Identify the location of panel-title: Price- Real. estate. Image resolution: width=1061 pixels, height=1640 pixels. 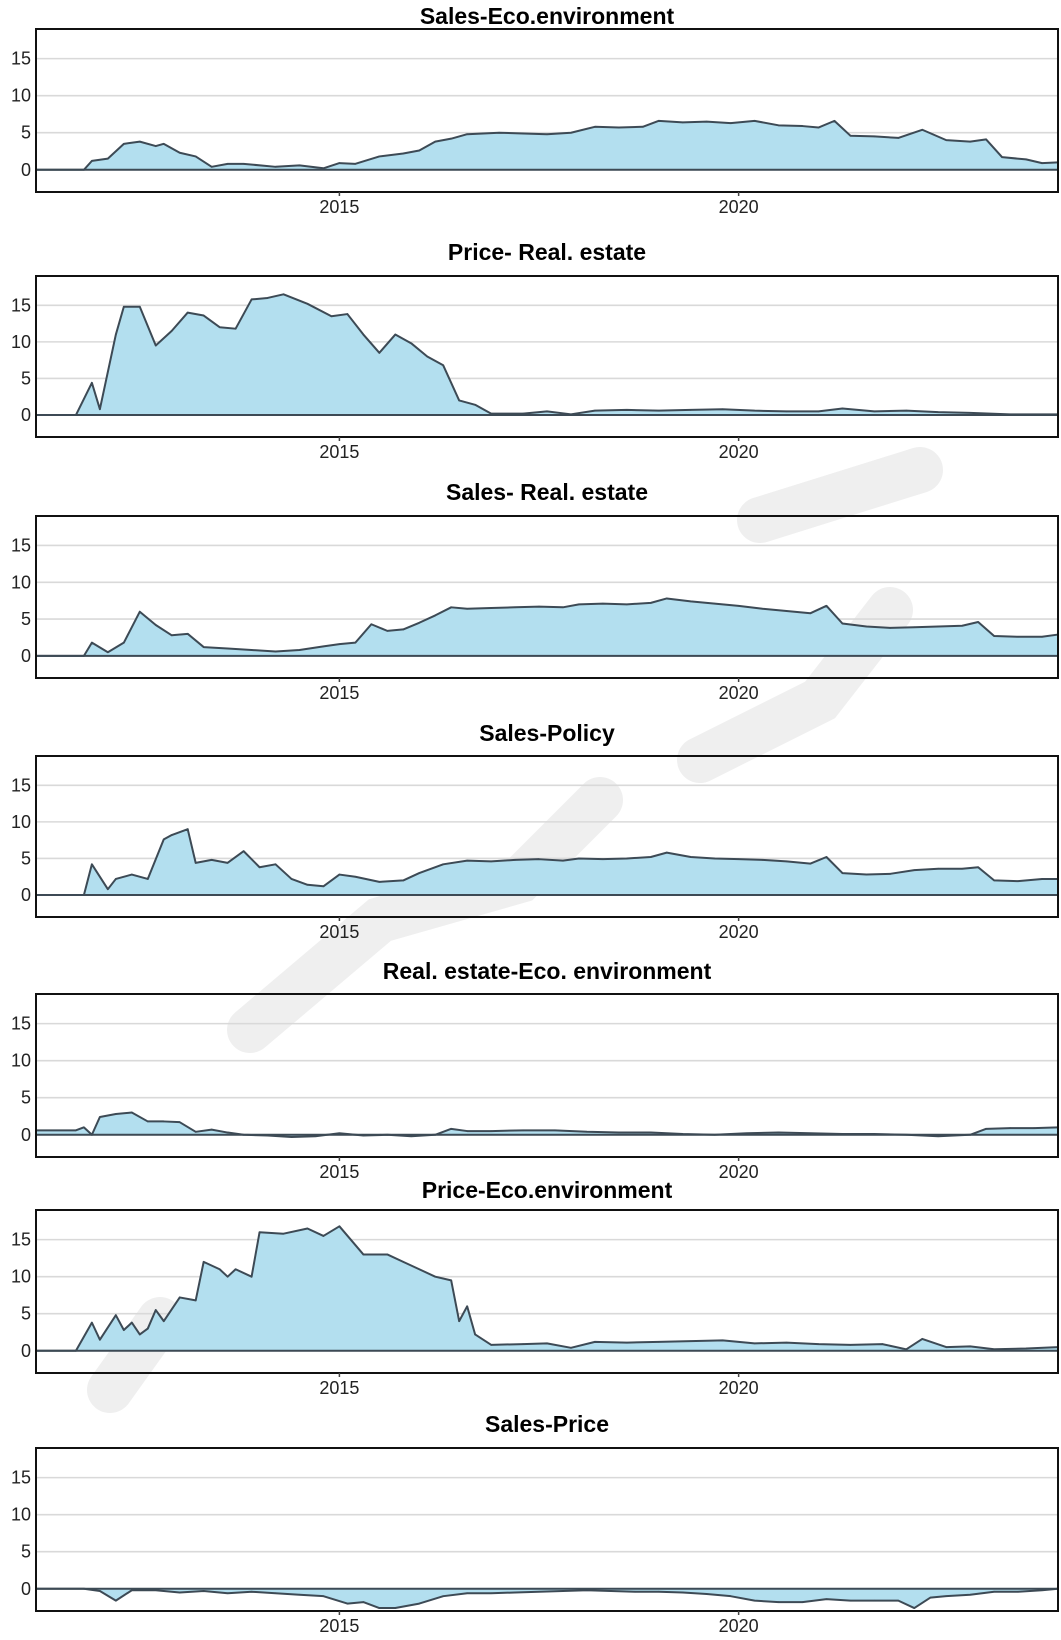
(547, 252).